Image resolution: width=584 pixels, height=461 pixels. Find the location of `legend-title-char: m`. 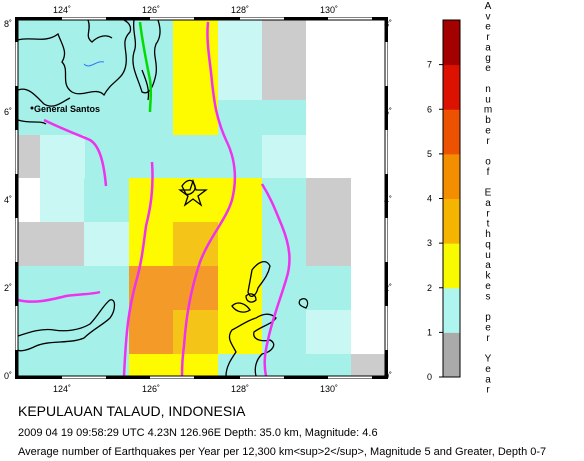

legend-title-char: m is located at coordinates (488, 110).